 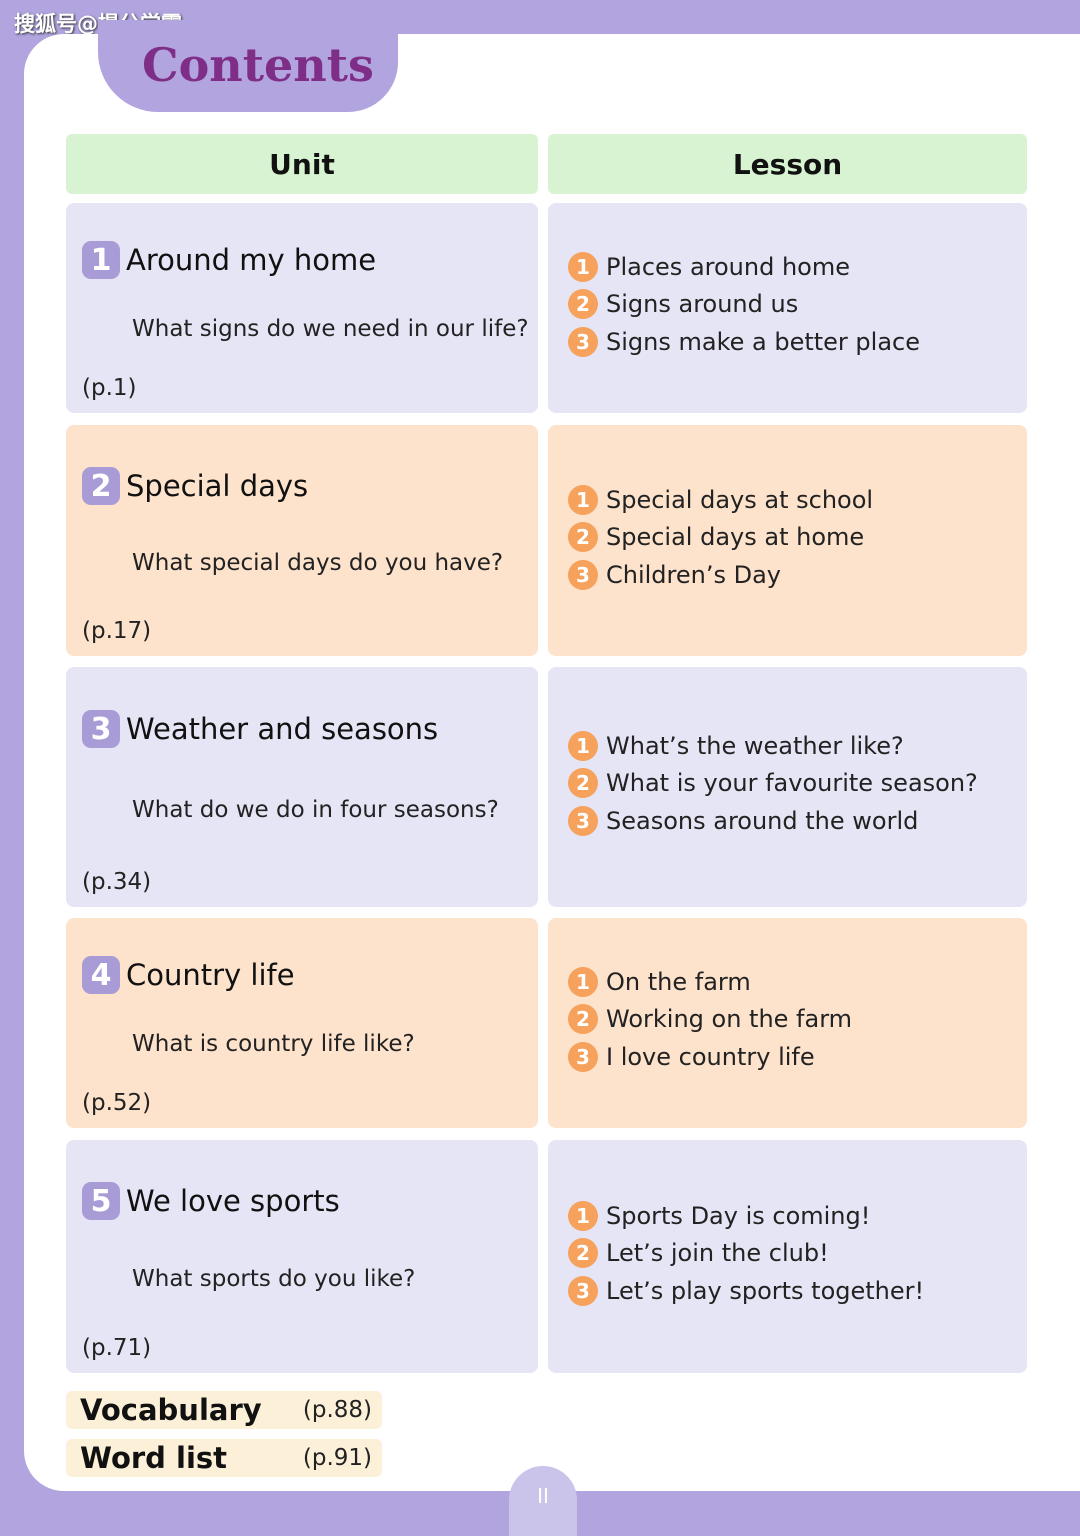 I want to click on unit-page: (p.17), so click(x=117, y=631).